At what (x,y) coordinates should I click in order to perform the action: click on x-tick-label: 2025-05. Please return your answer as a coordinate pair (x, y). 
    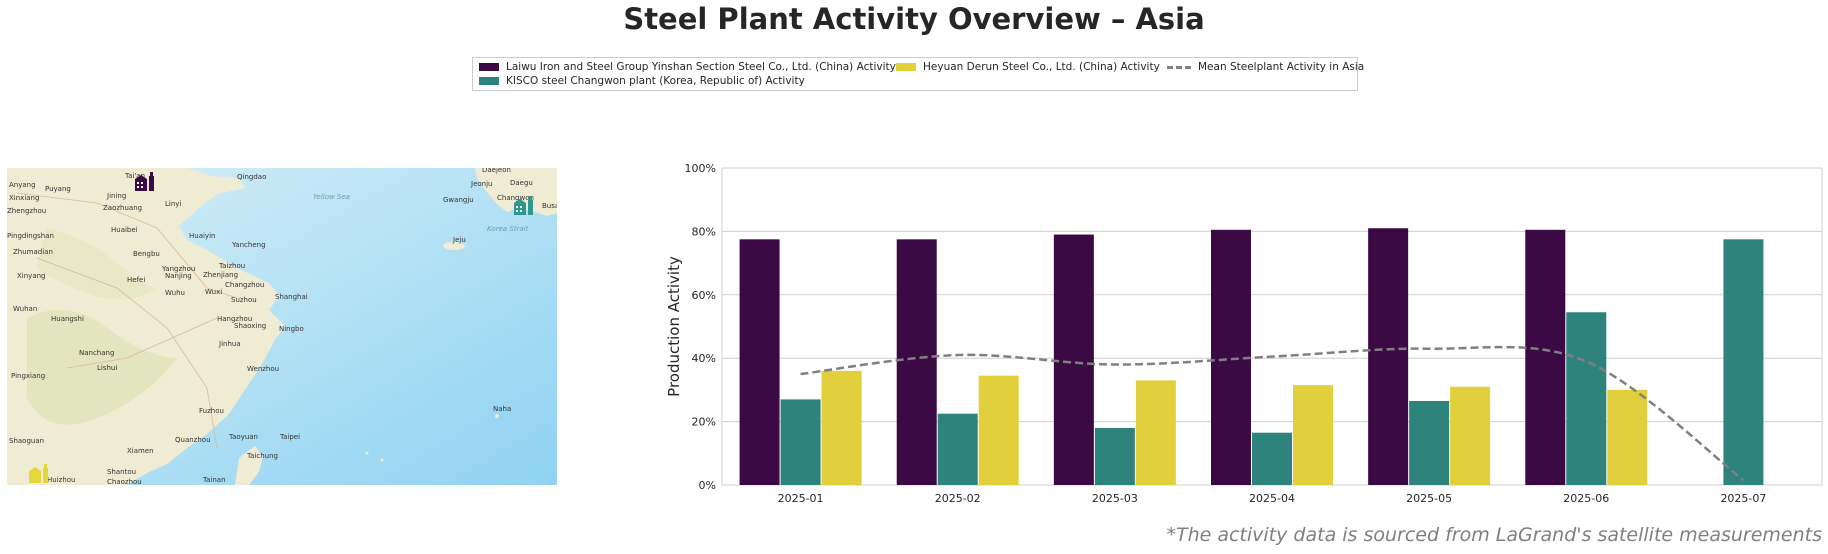
    Looking at the image, I should click on (1429, 498).